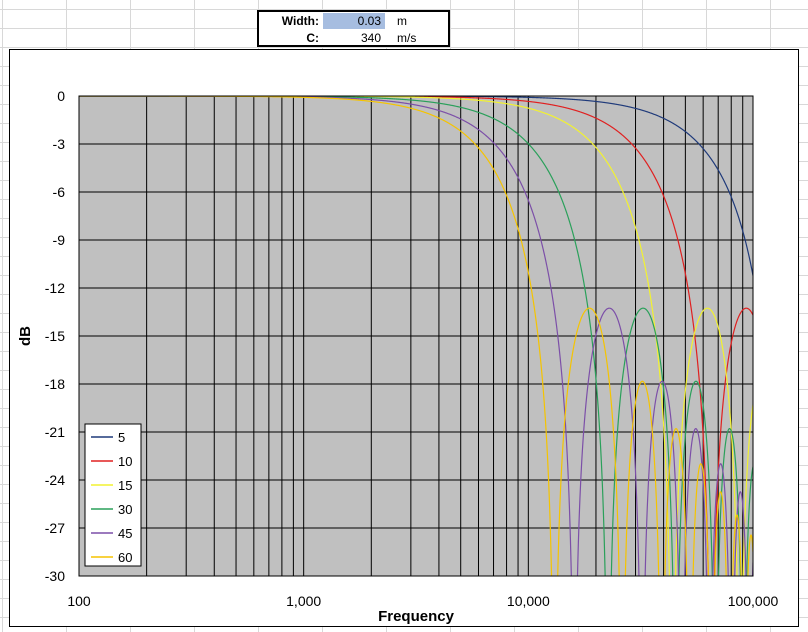  I want to click on parameter-table: Width: 0.03 m C: 340 m/s, so click(353, 28).